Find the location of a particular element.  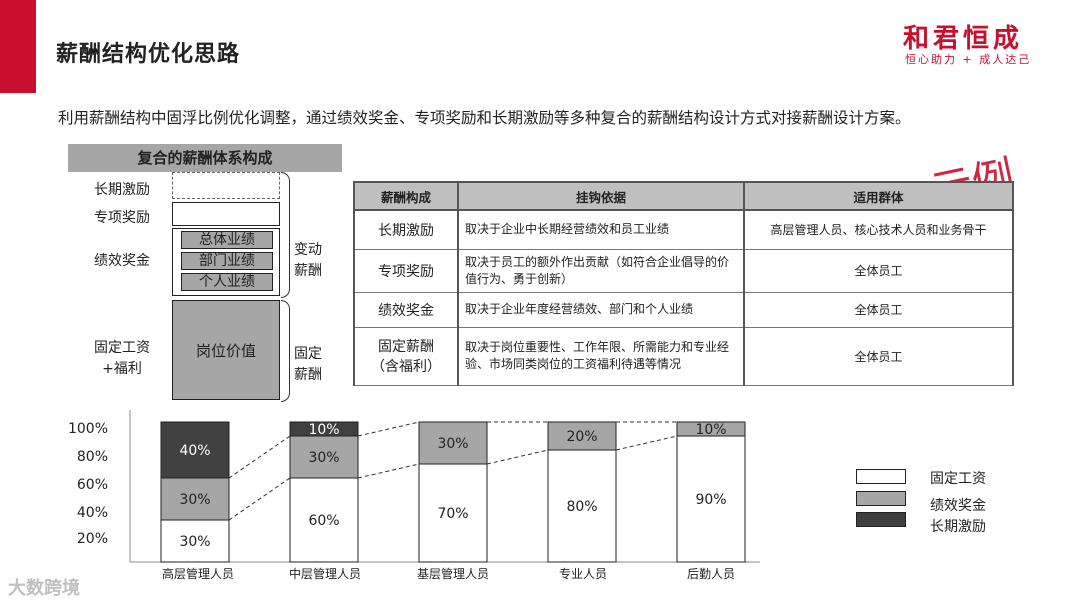

y-tick-label: 20% is located at coordinates (92, 539).